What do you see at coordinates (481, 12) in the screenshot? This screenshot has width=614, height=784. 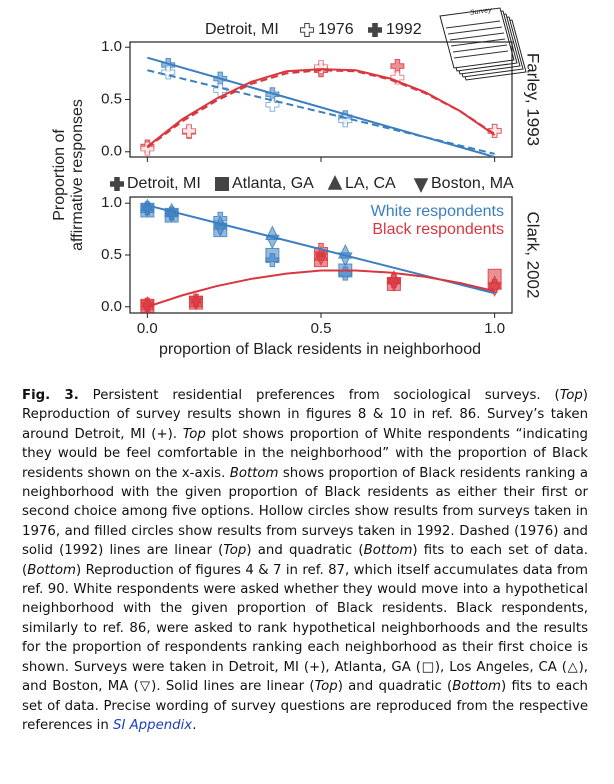 I see `icon-label: Survey` at bounding box center [481, 12].